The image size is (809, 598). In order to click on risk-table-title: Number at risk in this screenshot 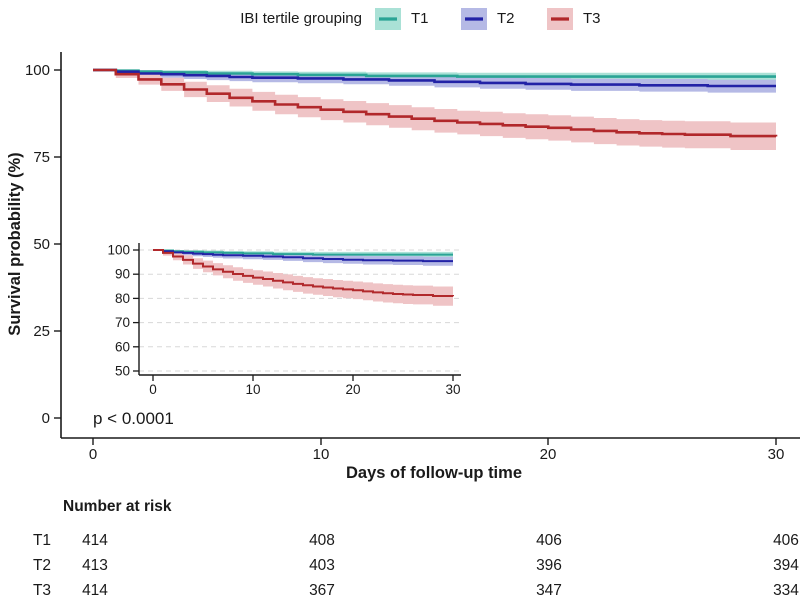, I will do `click(117, 506)`.